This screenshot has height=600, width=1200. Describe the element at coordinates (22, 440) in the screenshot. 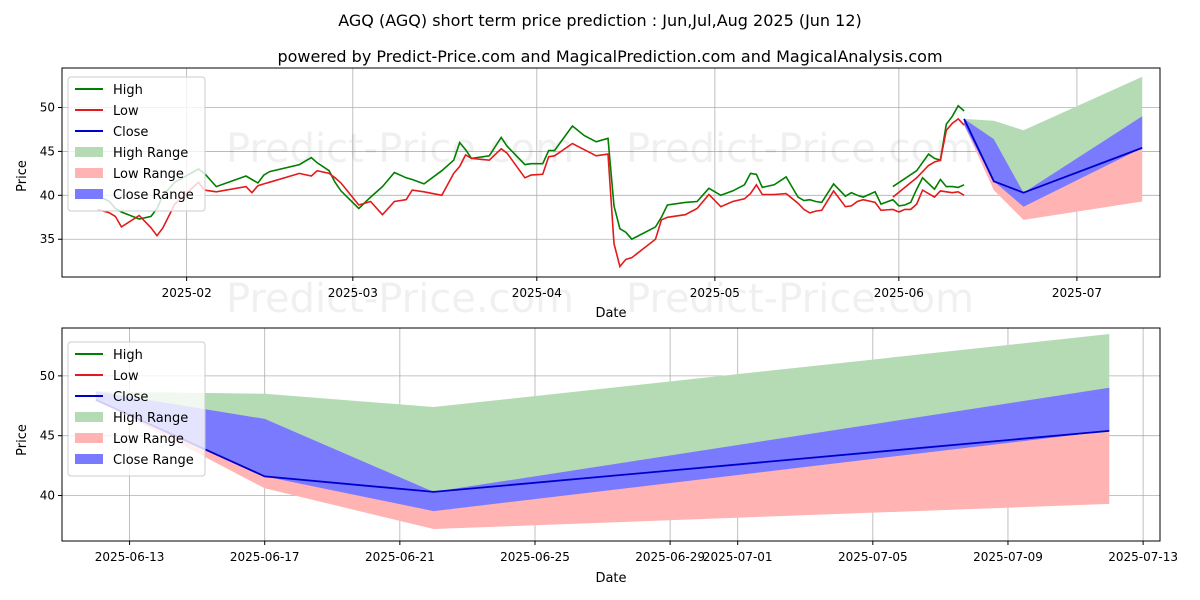

I see `bottom-ylabel: Price` at that location.